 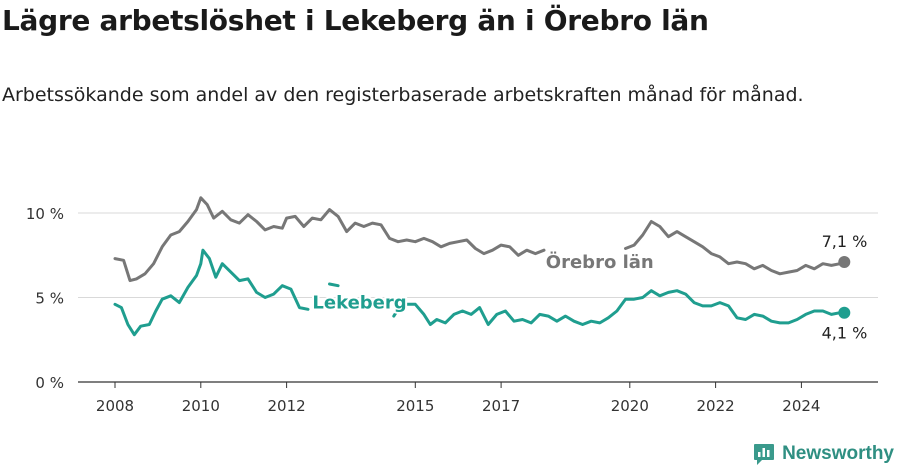 I want to click on x-tick-label: 2017, so click(x=501, y=406).